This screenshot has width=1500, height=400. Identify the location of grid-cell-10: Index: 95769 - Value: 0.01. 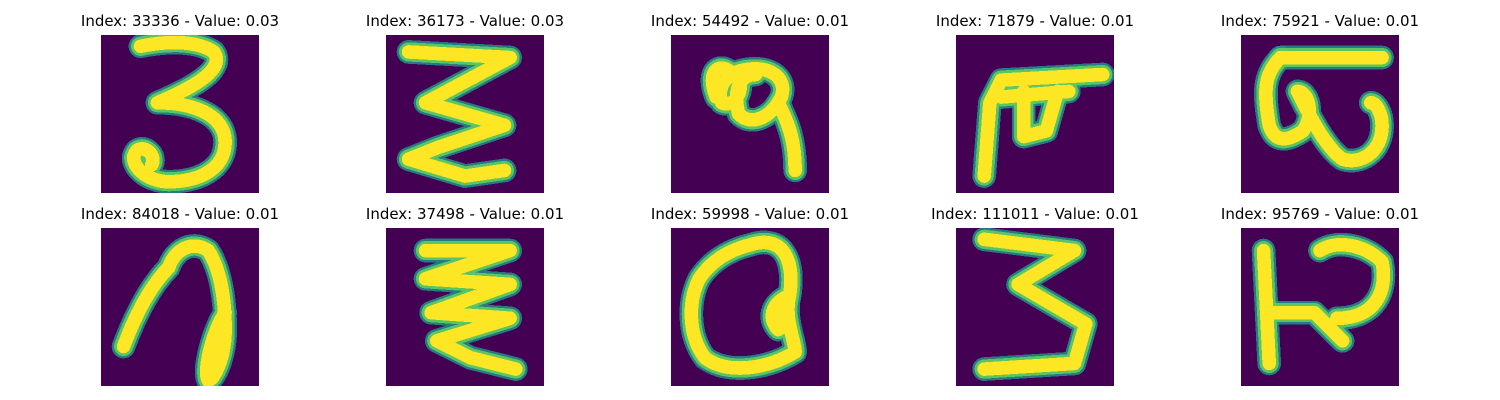
(1320, 300).